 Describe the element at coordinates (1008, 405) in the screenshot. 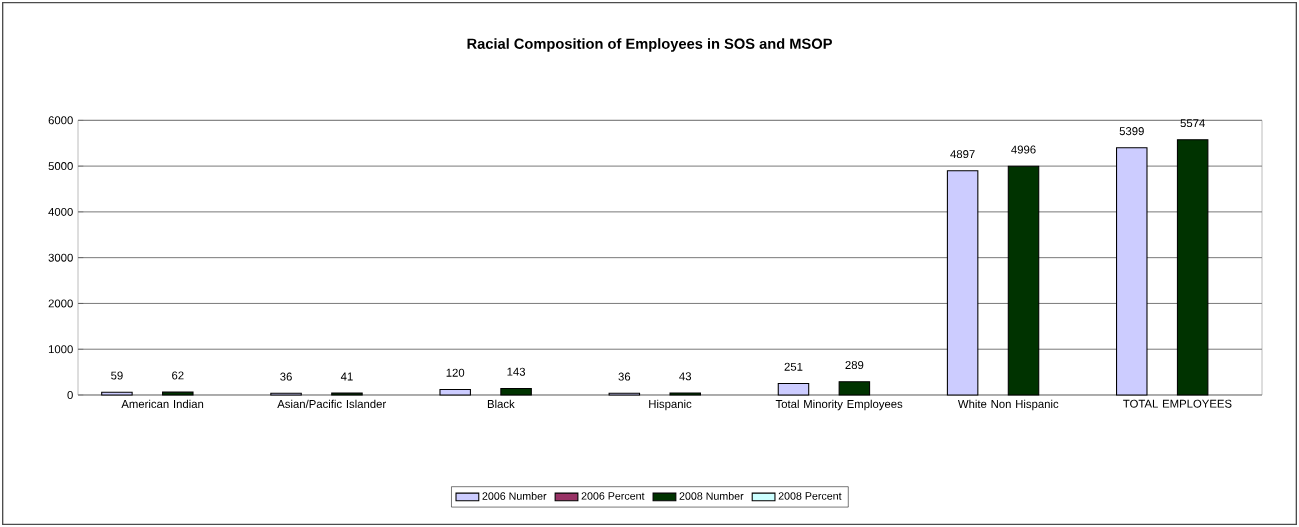

I see `x-tick-label: White Non Hispanic` at that location.